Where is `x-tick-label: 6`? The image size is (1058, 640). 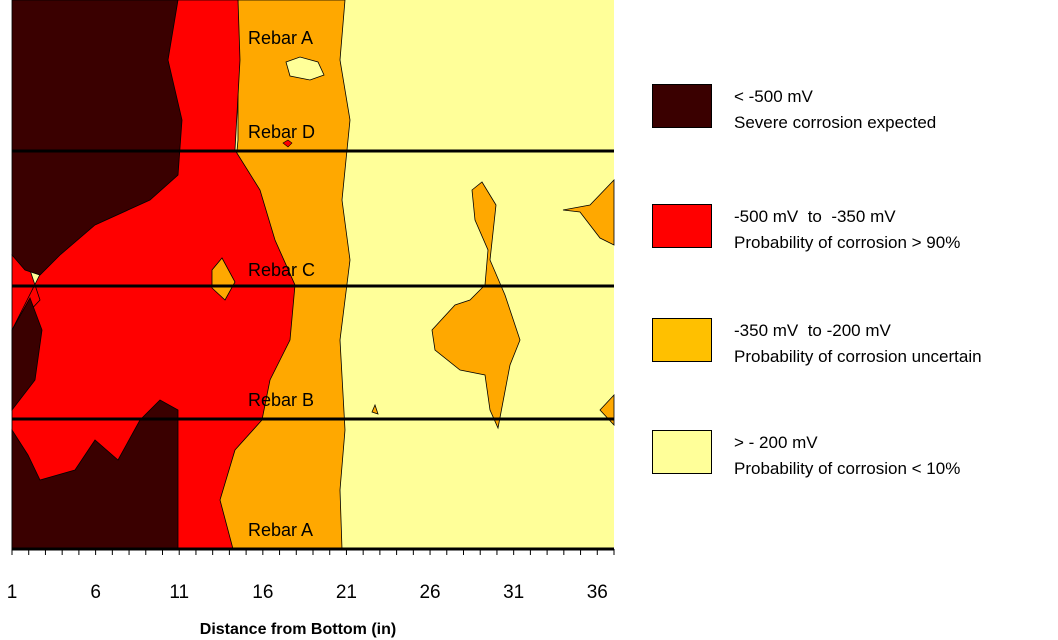 x-tick-label: 6 is located at coordinates (95, 592).